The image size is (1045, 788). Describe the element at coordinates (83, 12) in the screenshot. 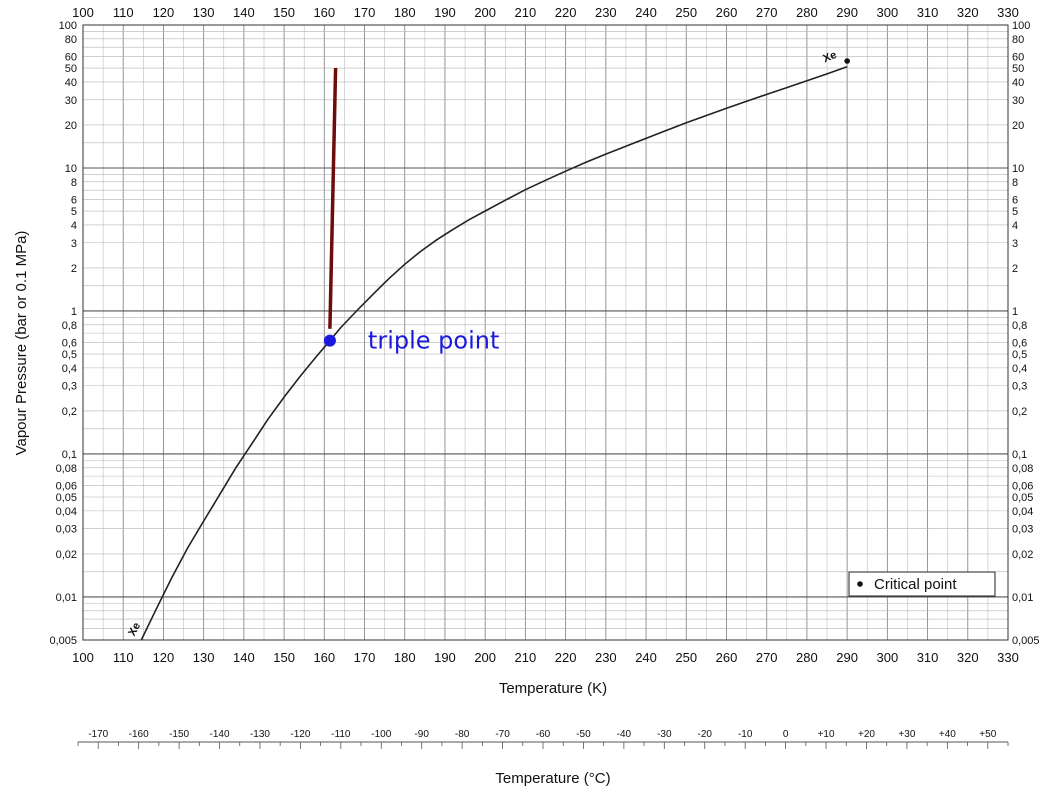

I see `x-tick-label-top: 100` at that location.